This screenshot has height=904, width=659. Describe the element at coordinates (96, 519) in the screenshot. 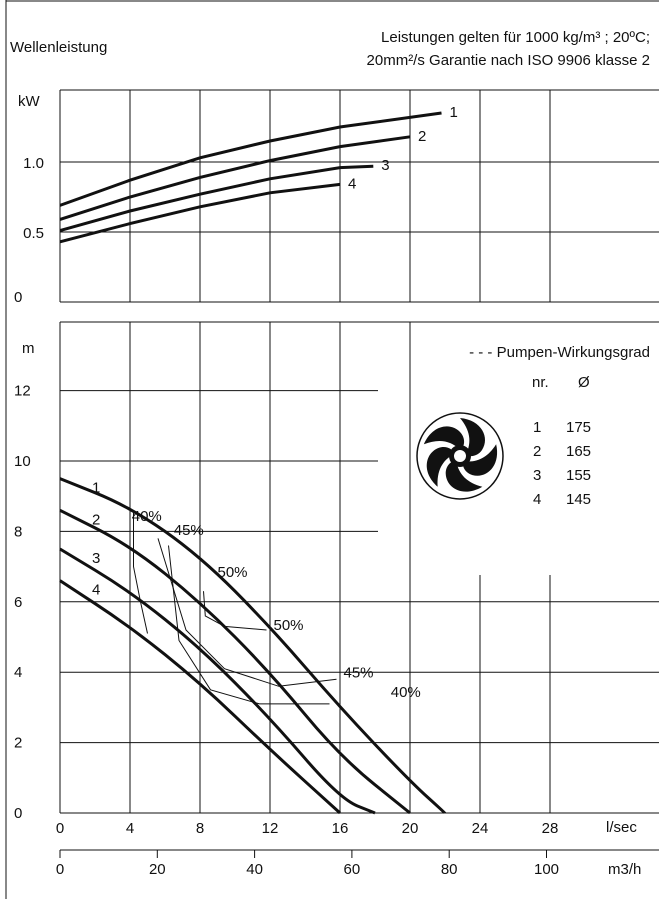

I see `head-curve-label-2: 2` at that location.